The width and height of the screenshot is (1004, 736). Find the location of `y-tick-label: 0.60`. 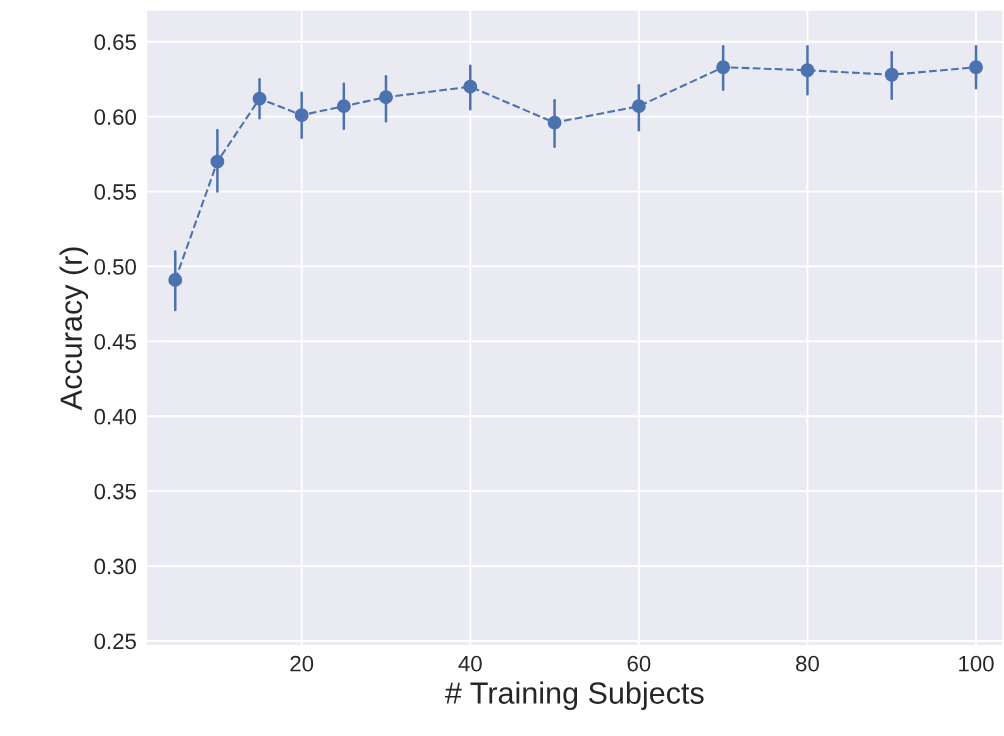

y-tick-label: 0.60 is located at coordinates (115, 117).